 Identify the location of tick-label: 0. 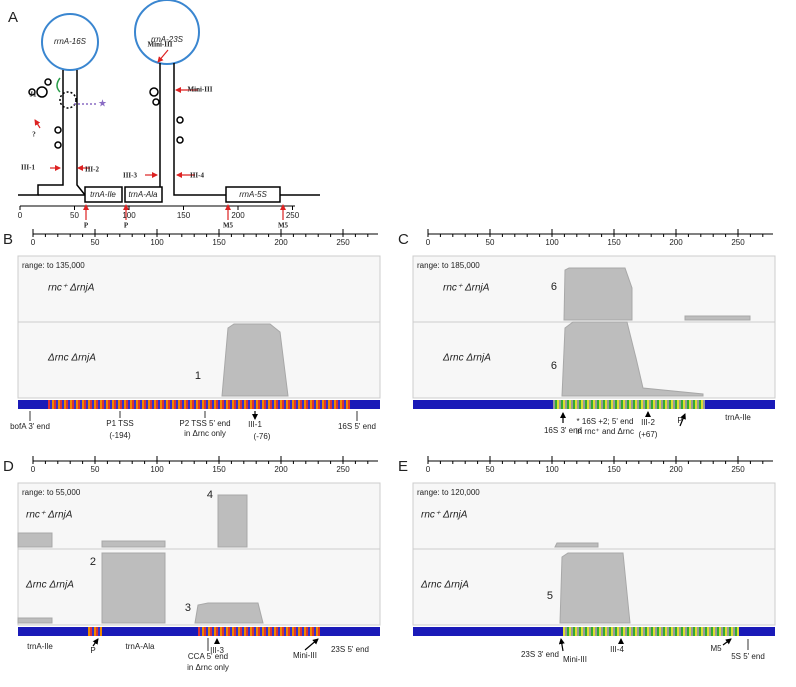
(33, 469).